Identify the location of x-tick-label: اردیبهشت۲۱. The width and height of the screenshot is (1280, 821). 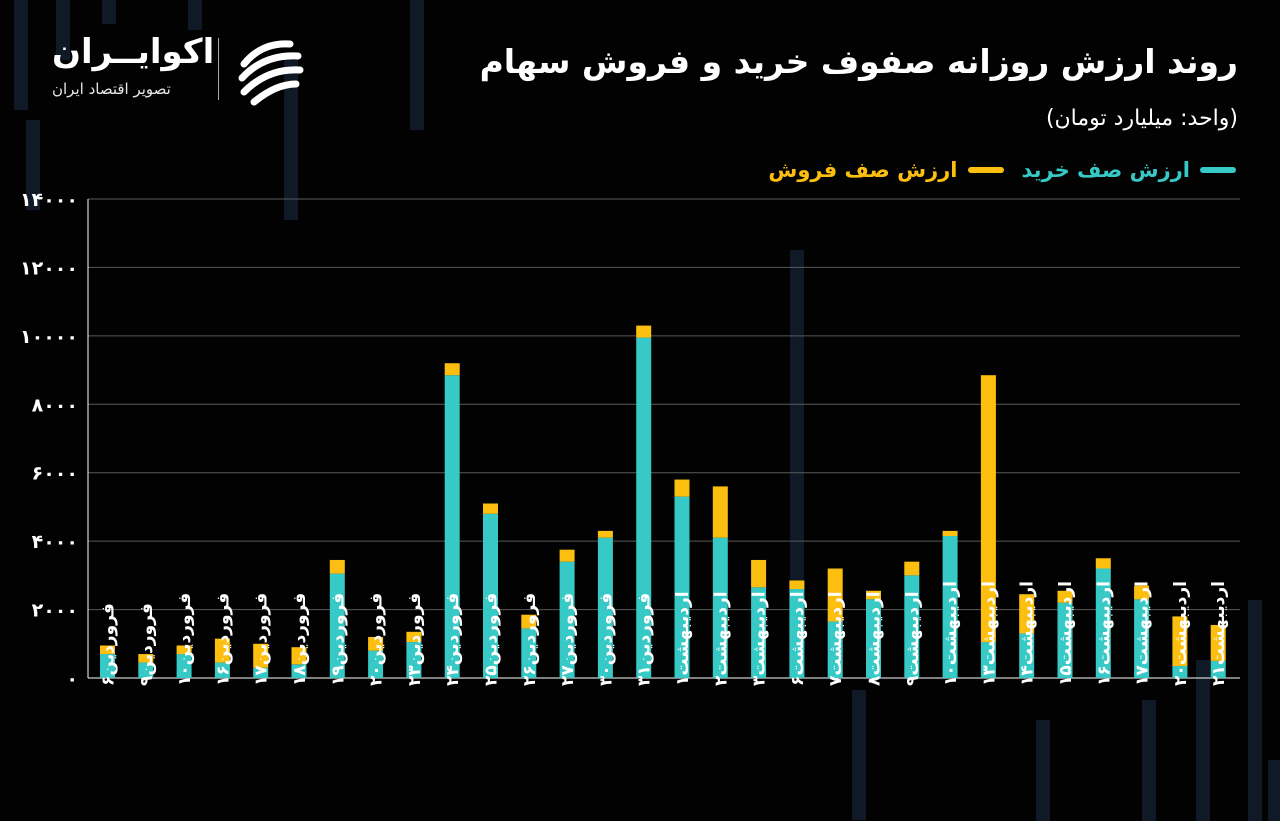
(1219, 633).